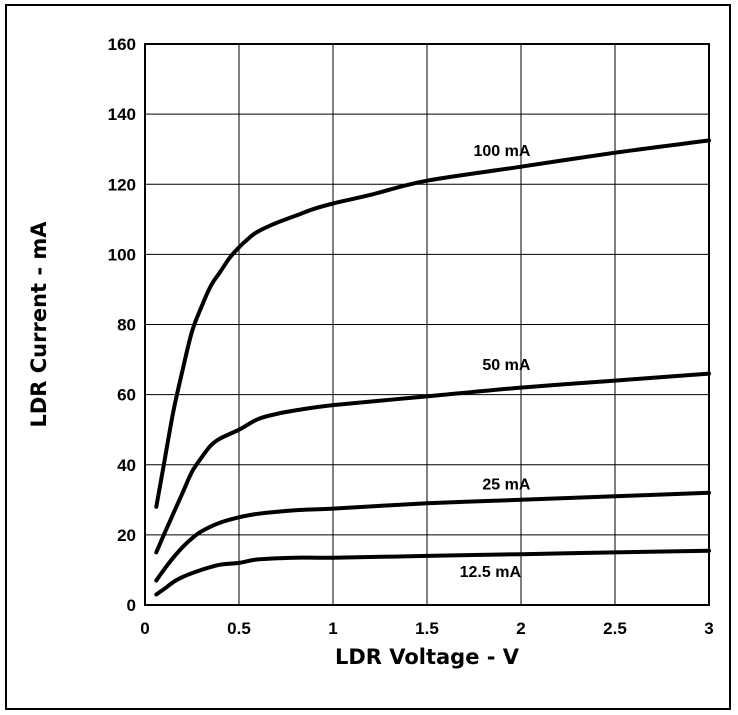 The image size is (738, 715). Describe the element at coordinates (491, 572) in the screenshot. I see `series-label: 12.5 mA` at that location.